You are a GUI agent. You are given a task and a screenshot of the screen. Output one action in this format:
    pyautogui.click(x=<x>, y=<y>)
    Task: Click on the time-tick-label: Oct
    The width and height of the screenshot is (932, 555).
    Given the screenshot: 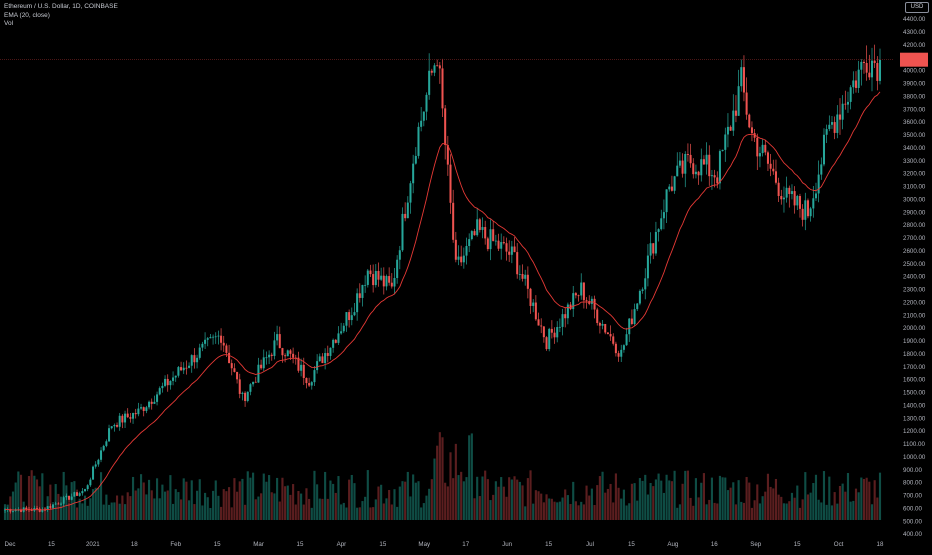 What is the action you would take?
    pyautogui.click(x=839, y=544)
    